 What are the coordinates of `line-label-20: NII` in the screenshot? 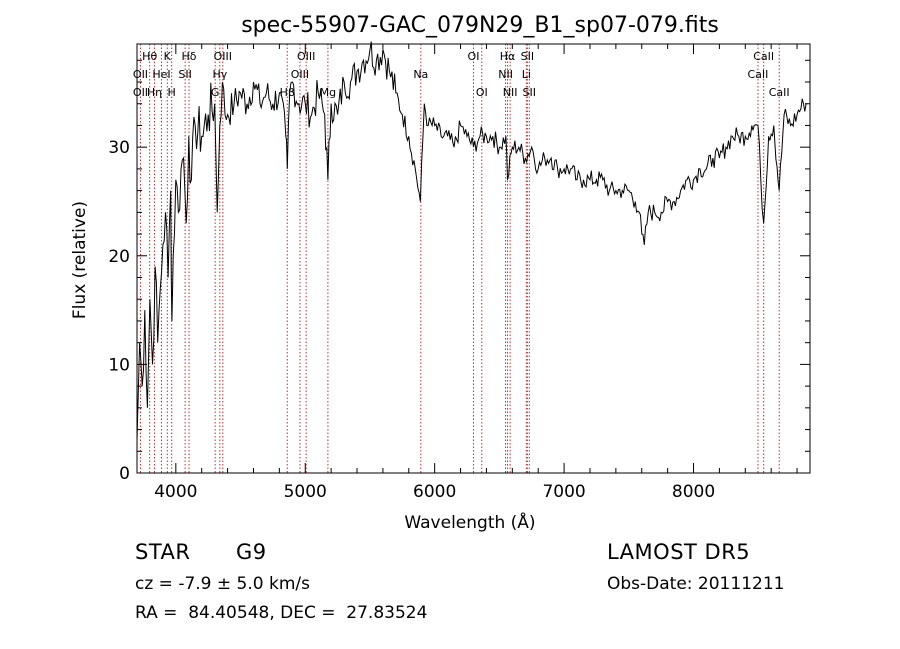 It's located at (505, 74).